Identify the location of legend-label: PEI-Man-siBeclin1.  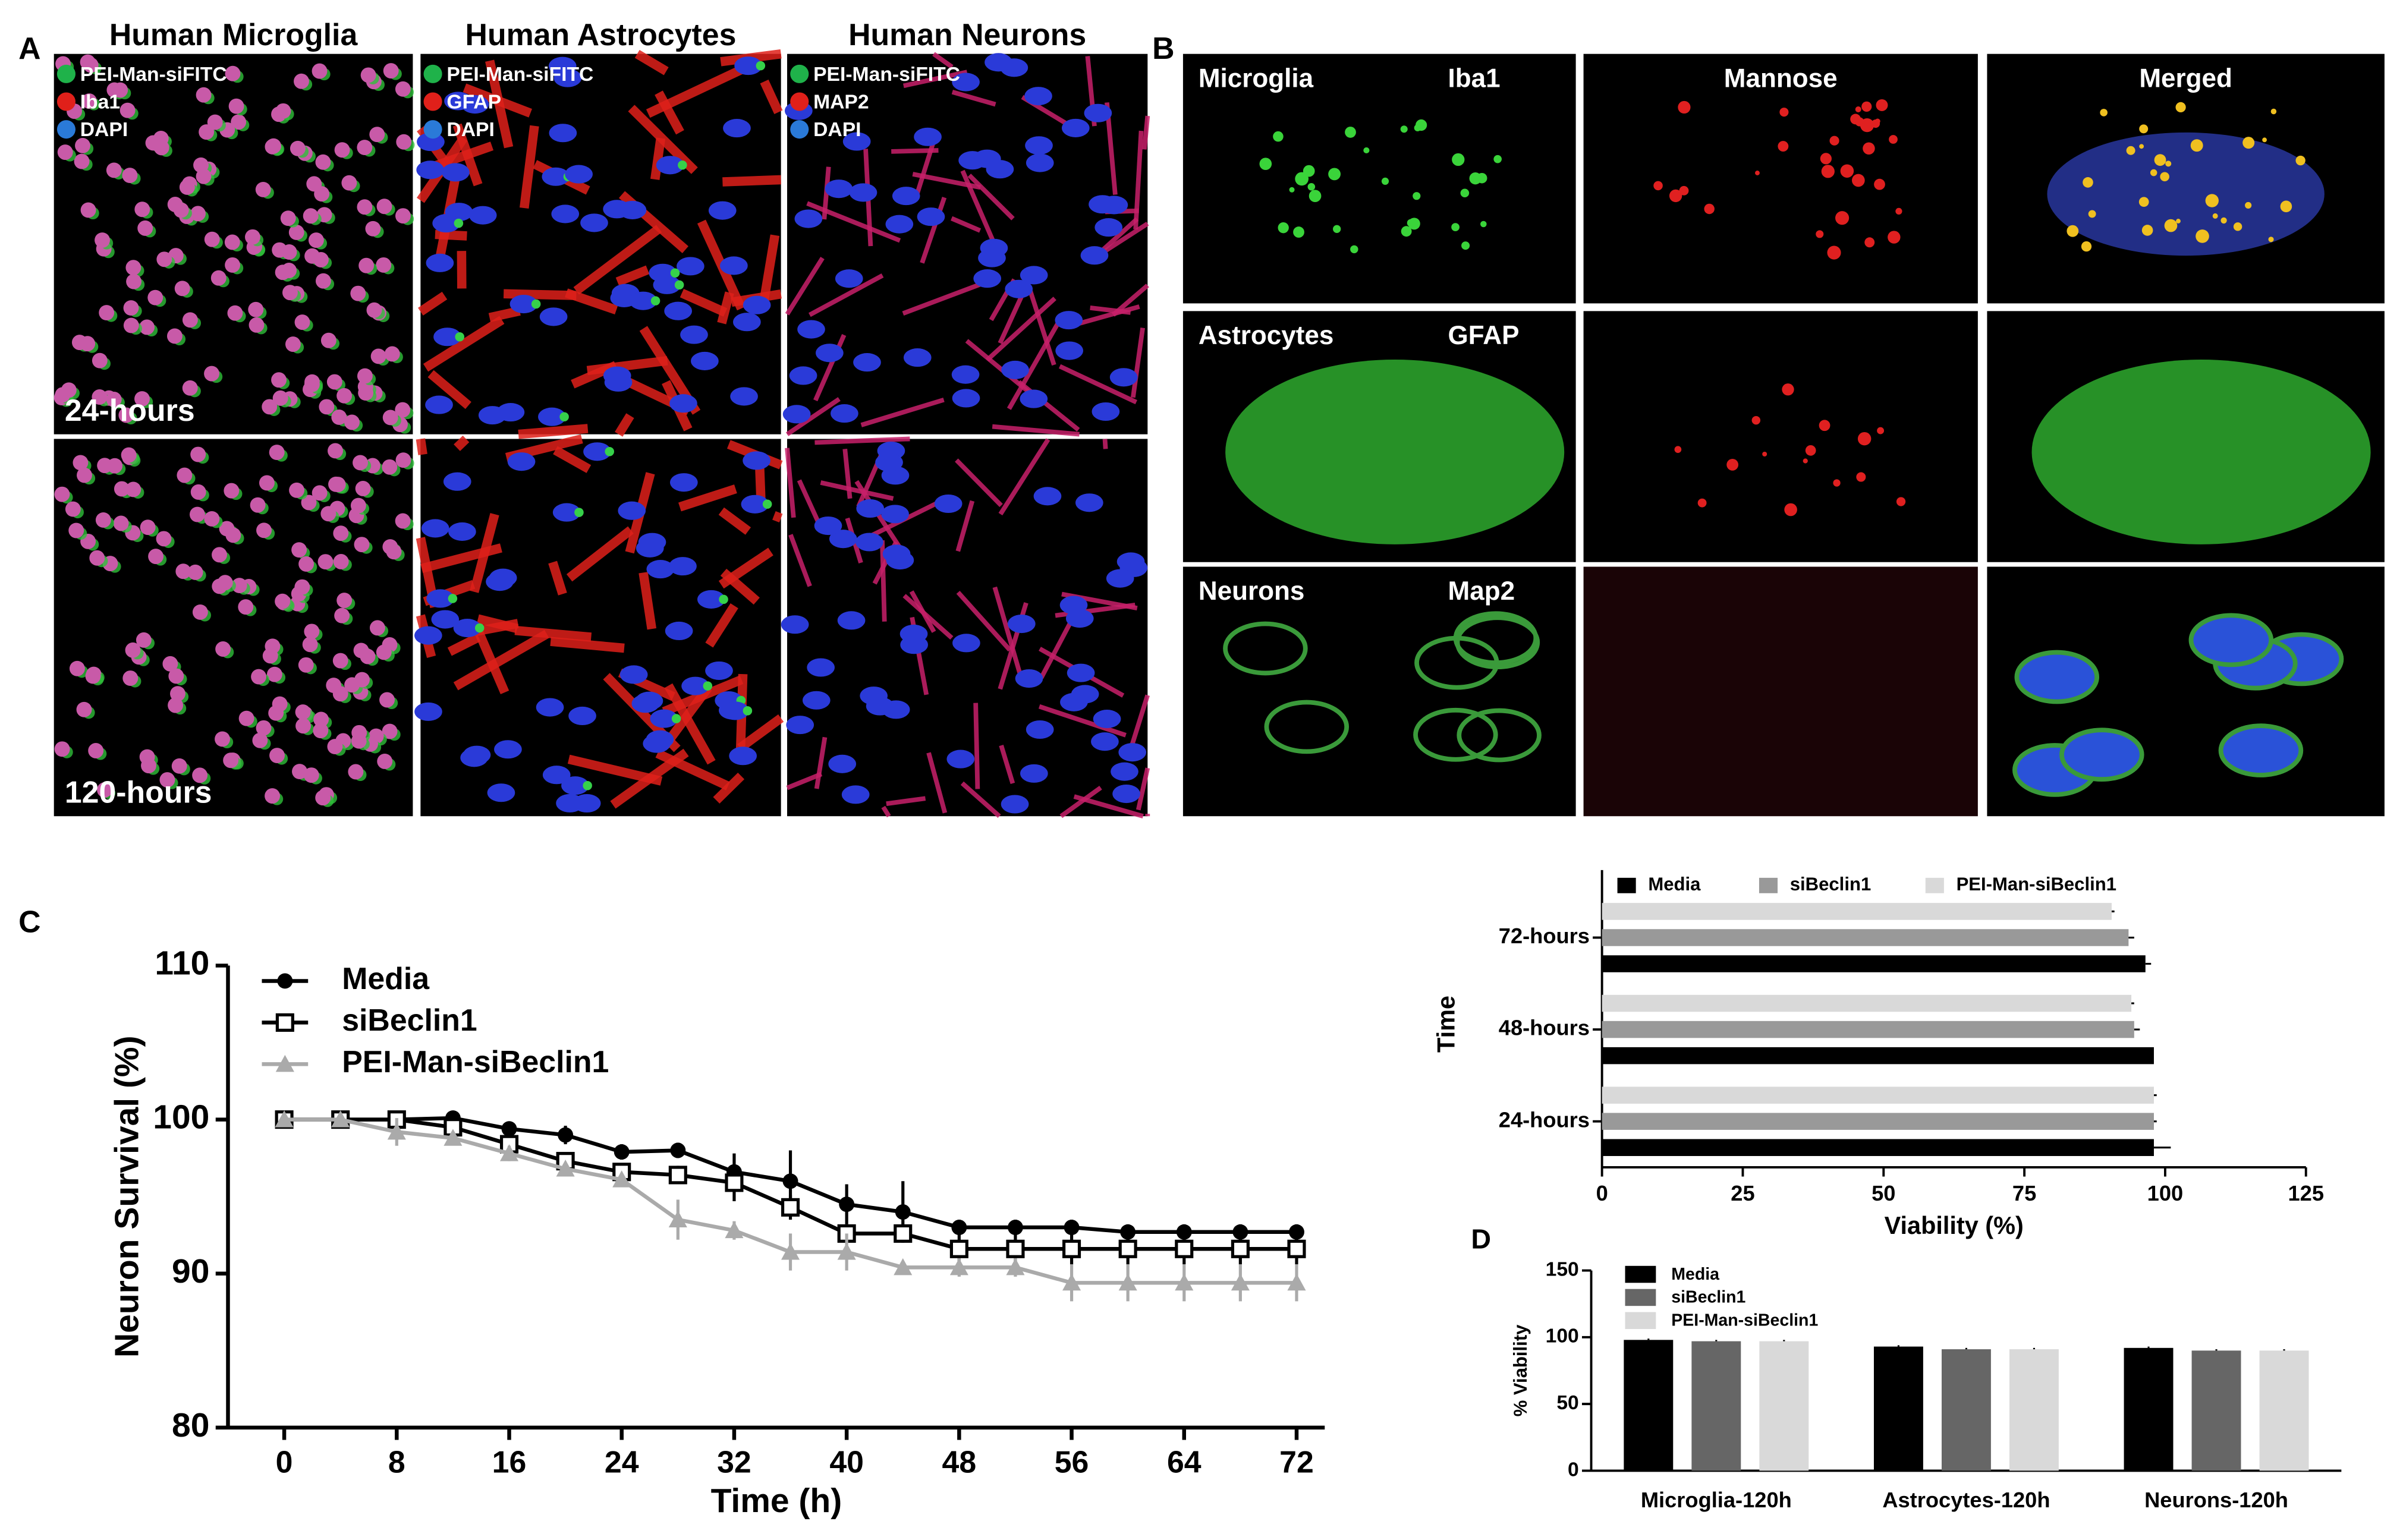
(2036, 884).